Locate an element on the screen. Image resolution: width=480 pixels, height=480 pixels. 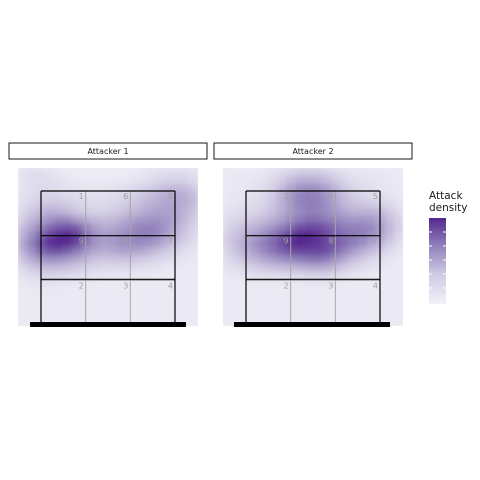
legend-colorbar is located at coordinates (437, 261).